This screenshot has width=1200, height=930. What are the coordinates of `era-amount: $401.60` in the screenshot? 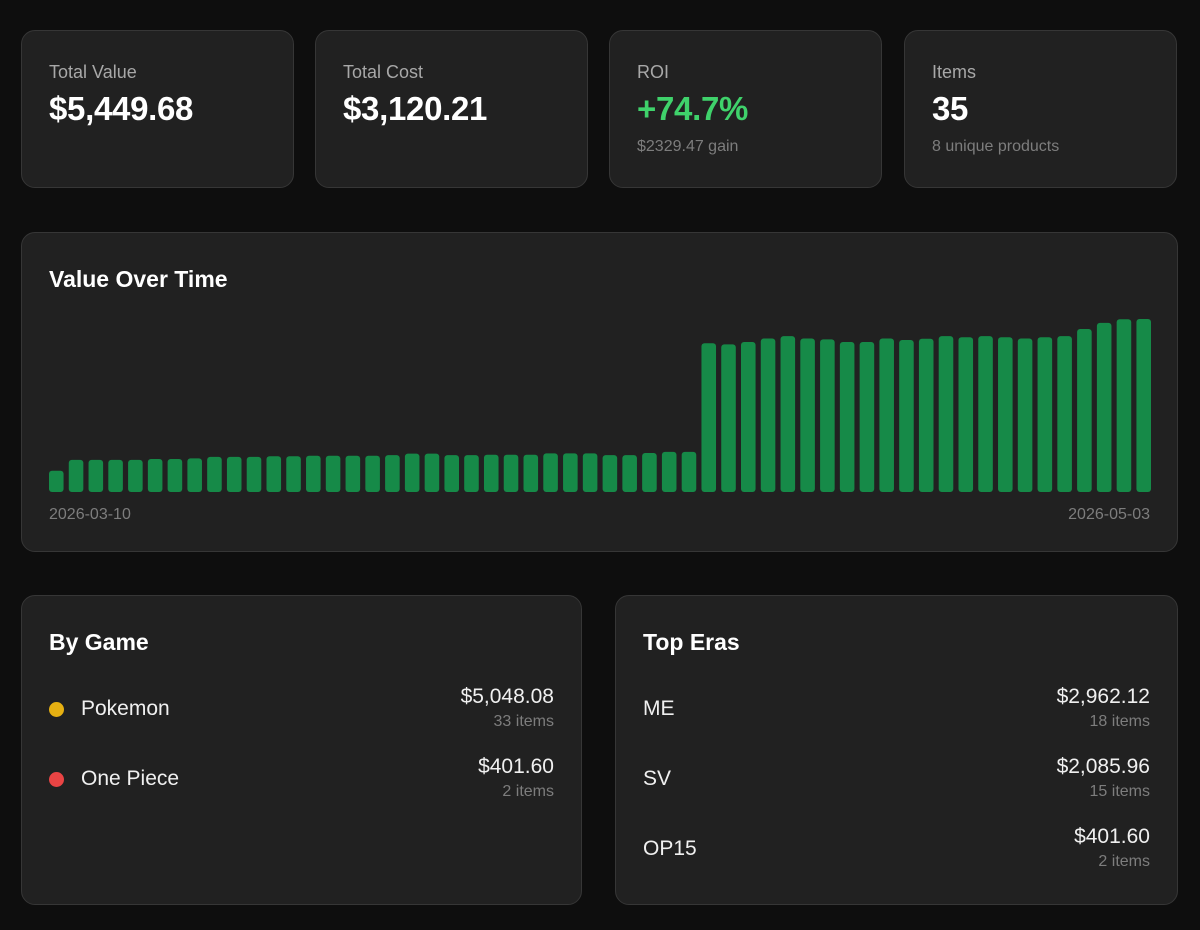 It's located at (1112, 836).